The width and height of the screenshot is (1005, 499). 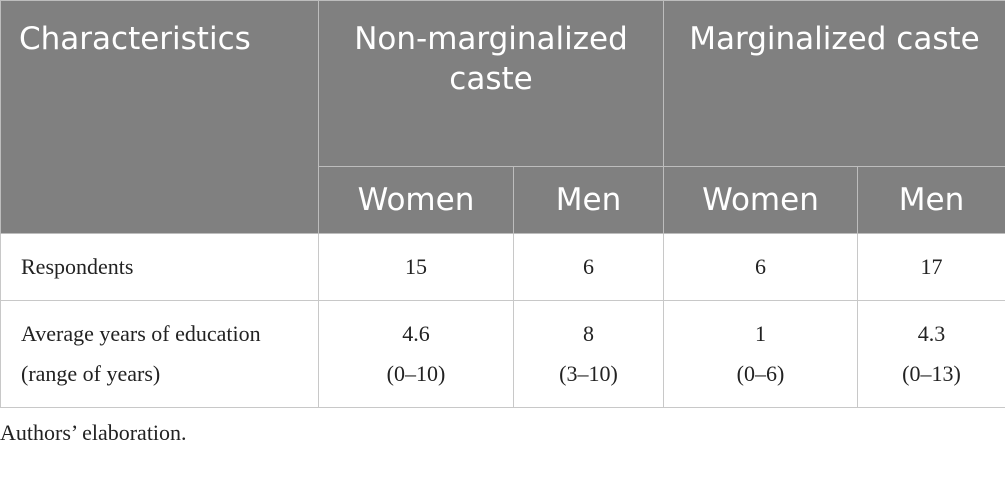 I want to click on cell: 17, so click(x=931, y=267).